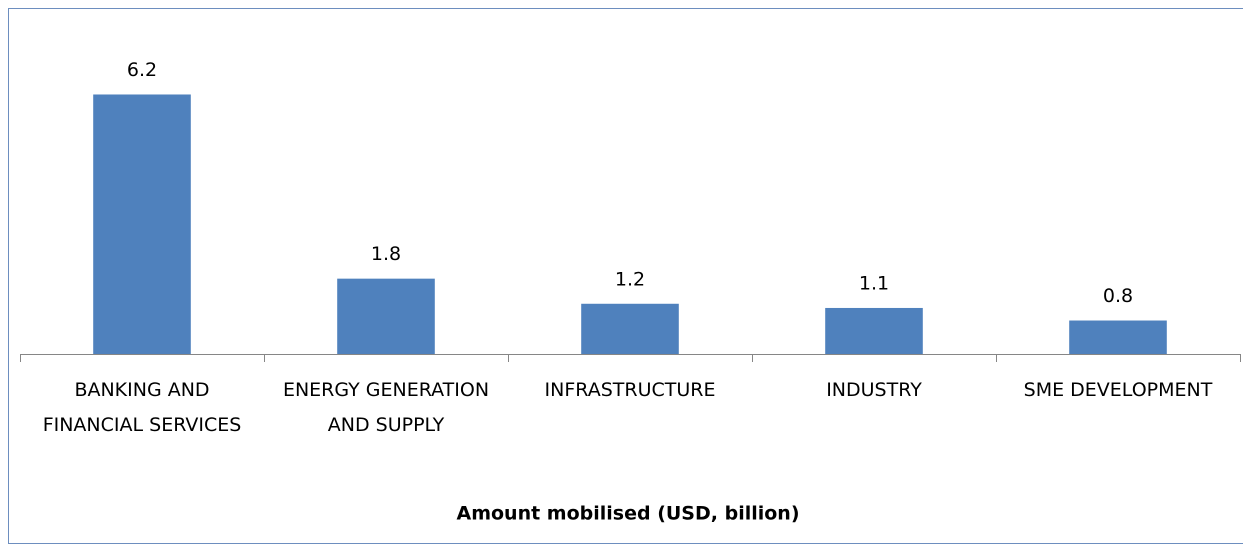 This screenshot has width=1243, height=547. What do you see at coordinates (142, 407) in the screenshot?
I see `x-tick-label: BANKING AND FINANCIAL SERVICES` at bounding box center [142, 407].